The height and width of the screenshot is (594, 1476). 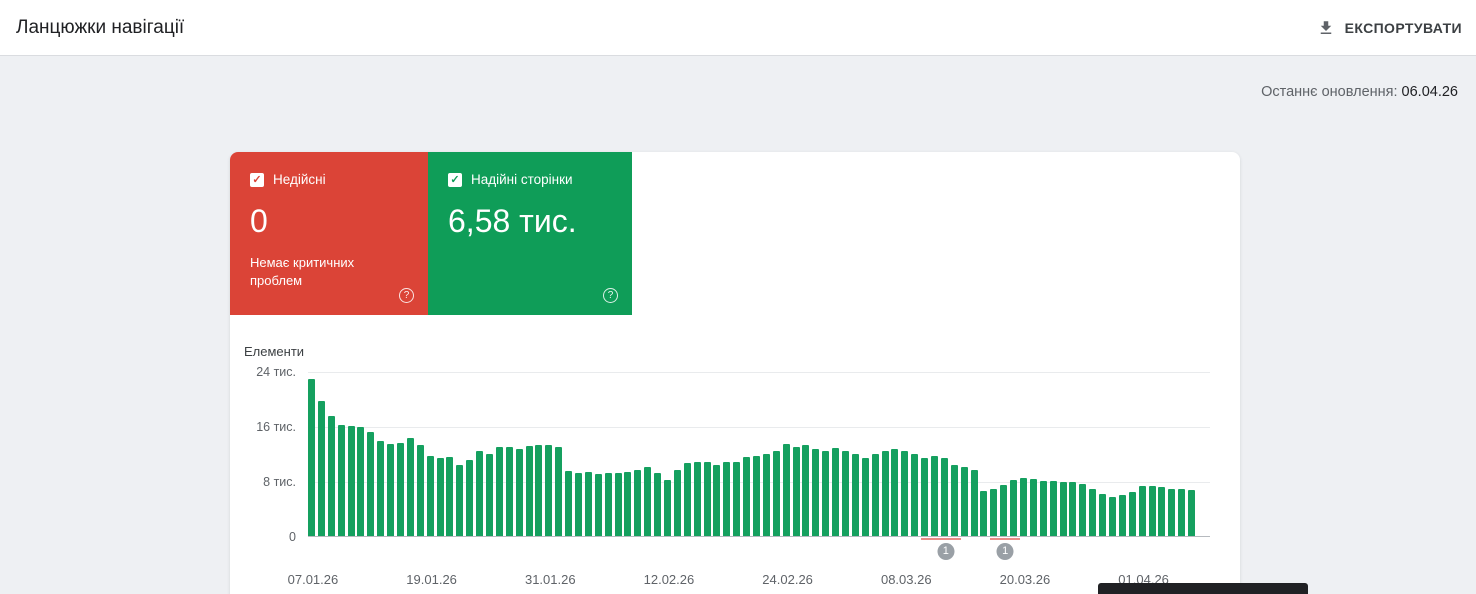 I want to click on invalid-checkbox: ✓, so click(x=257, y=179).